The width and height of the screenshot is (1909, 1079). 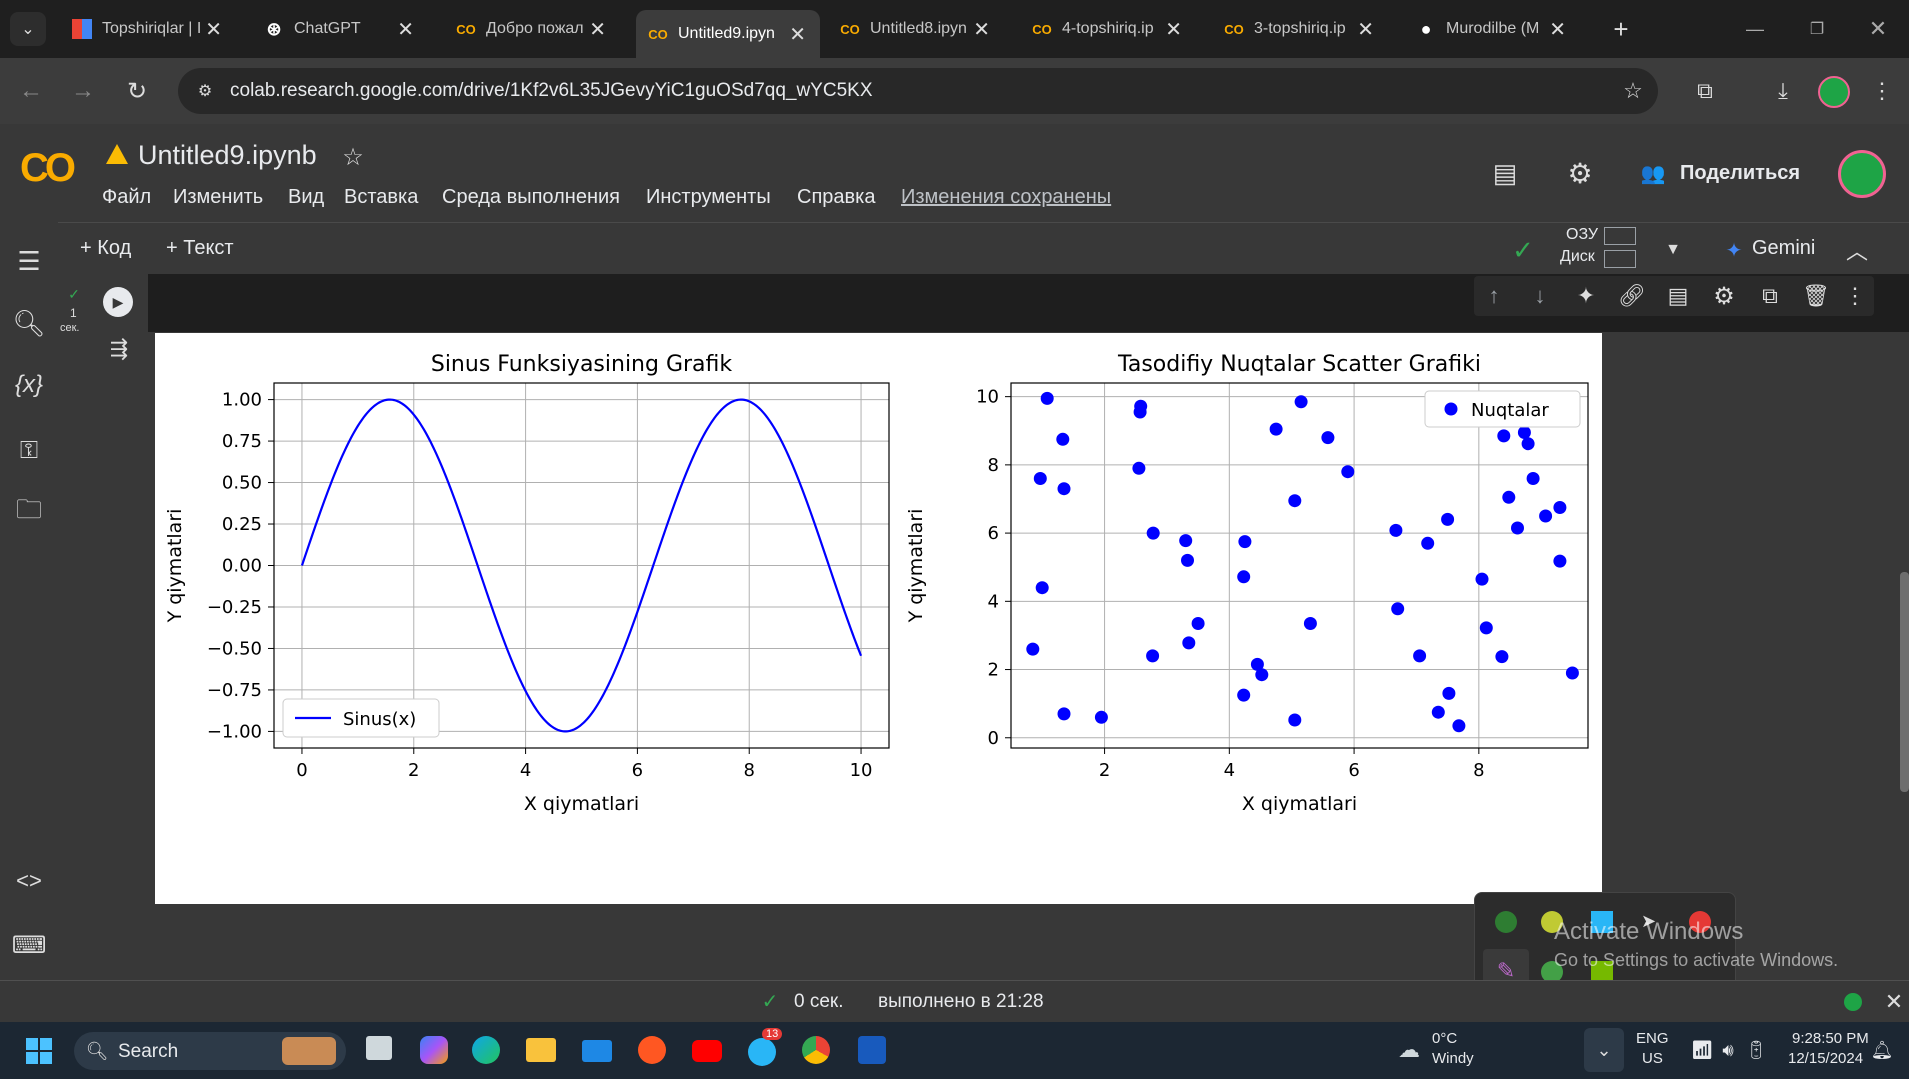 What do you see at coordinates (83, 90) in the screenshot?
I see `forward-button: →` at bounding box center [83, 90].